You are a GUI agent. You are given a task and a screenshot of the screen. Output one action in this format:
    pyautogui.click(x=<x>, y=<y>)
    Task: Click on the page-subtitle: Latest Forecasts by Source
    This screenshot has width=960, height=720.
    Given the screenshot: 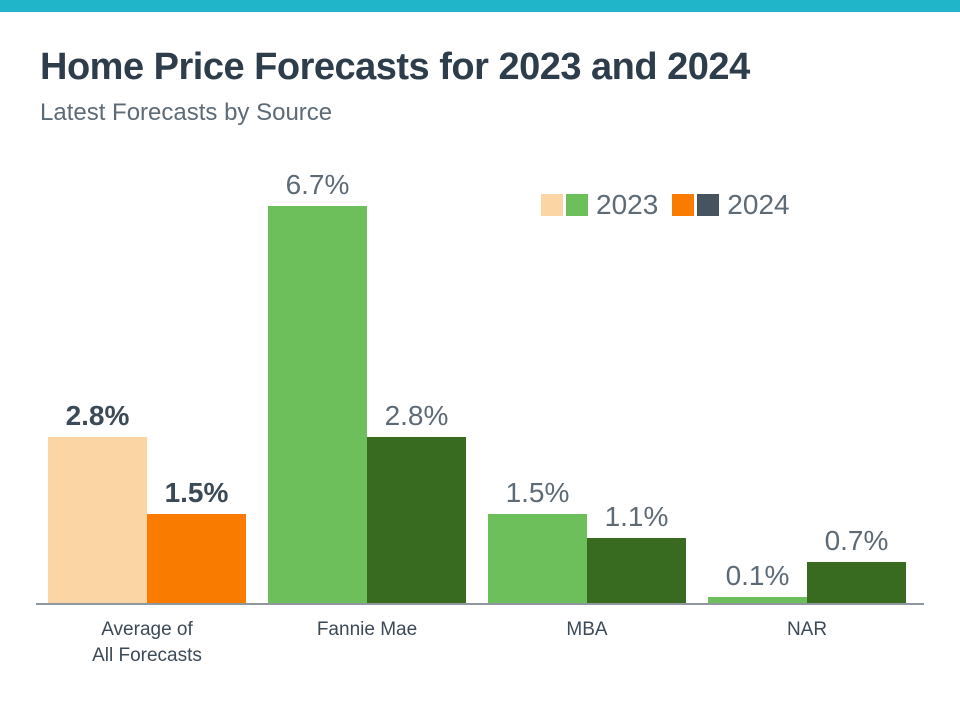 What is the action you would take?
    pyautogui.click(x=186, y=112)
    